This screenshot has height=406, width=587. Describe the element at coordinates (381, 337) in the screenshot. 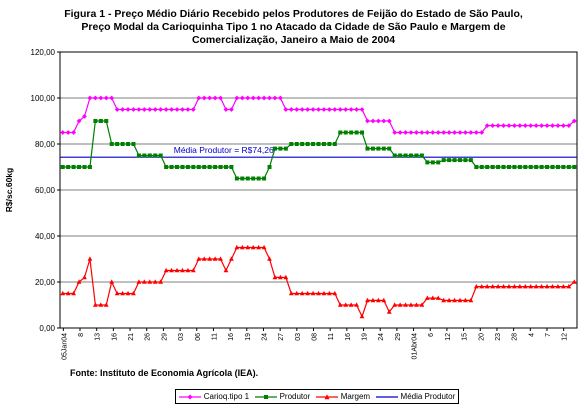

I see `x-tick-label: 24` at that location.